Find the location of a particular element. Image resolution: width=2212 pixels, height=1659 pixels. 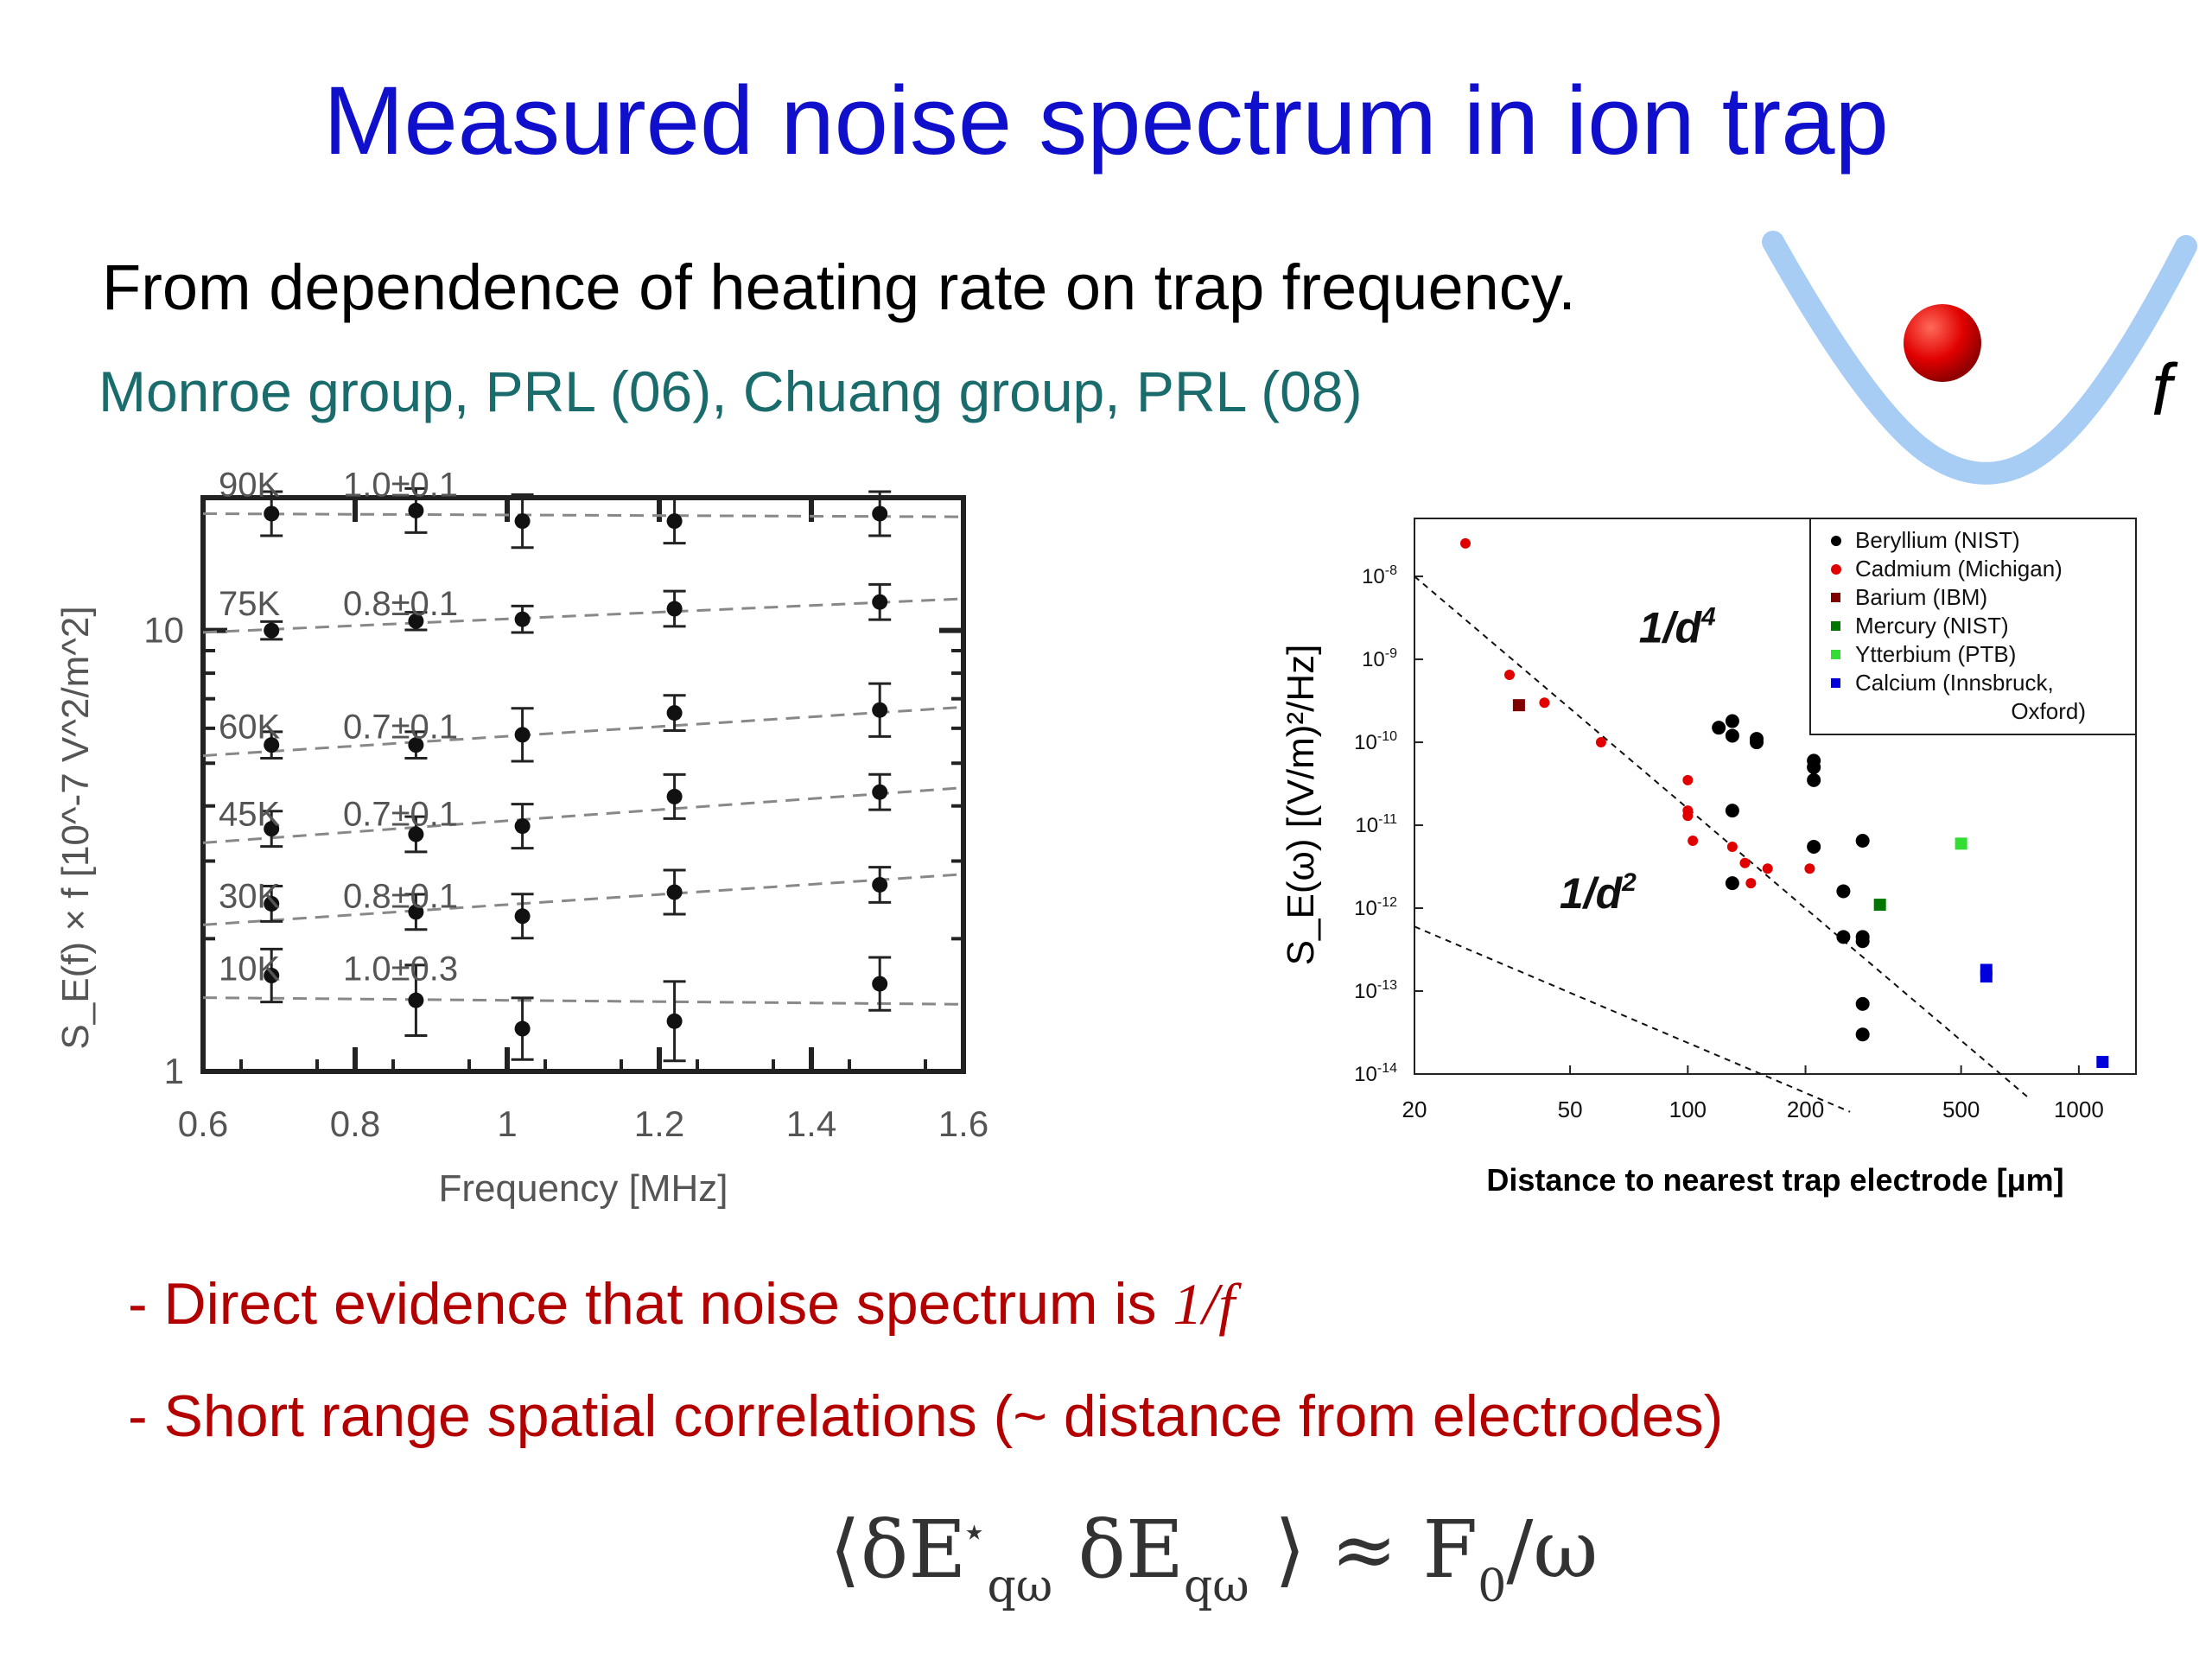

y-tick-label: 10-10 is located at coordinates (1375, 741).